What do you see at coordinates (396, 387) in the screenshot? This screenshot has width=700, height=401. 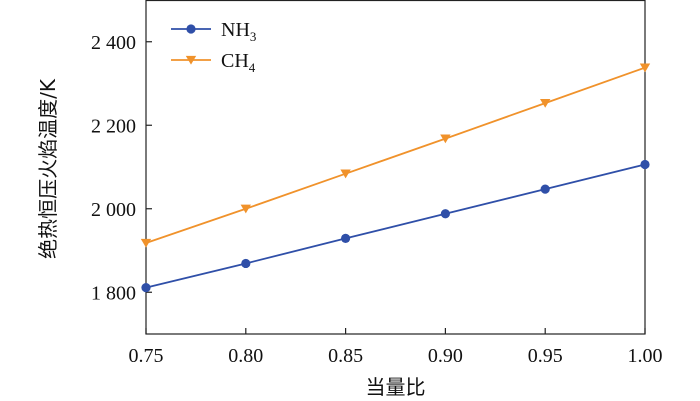 I see `x-axis-title: 当量比` at bounding box center [396, 387].